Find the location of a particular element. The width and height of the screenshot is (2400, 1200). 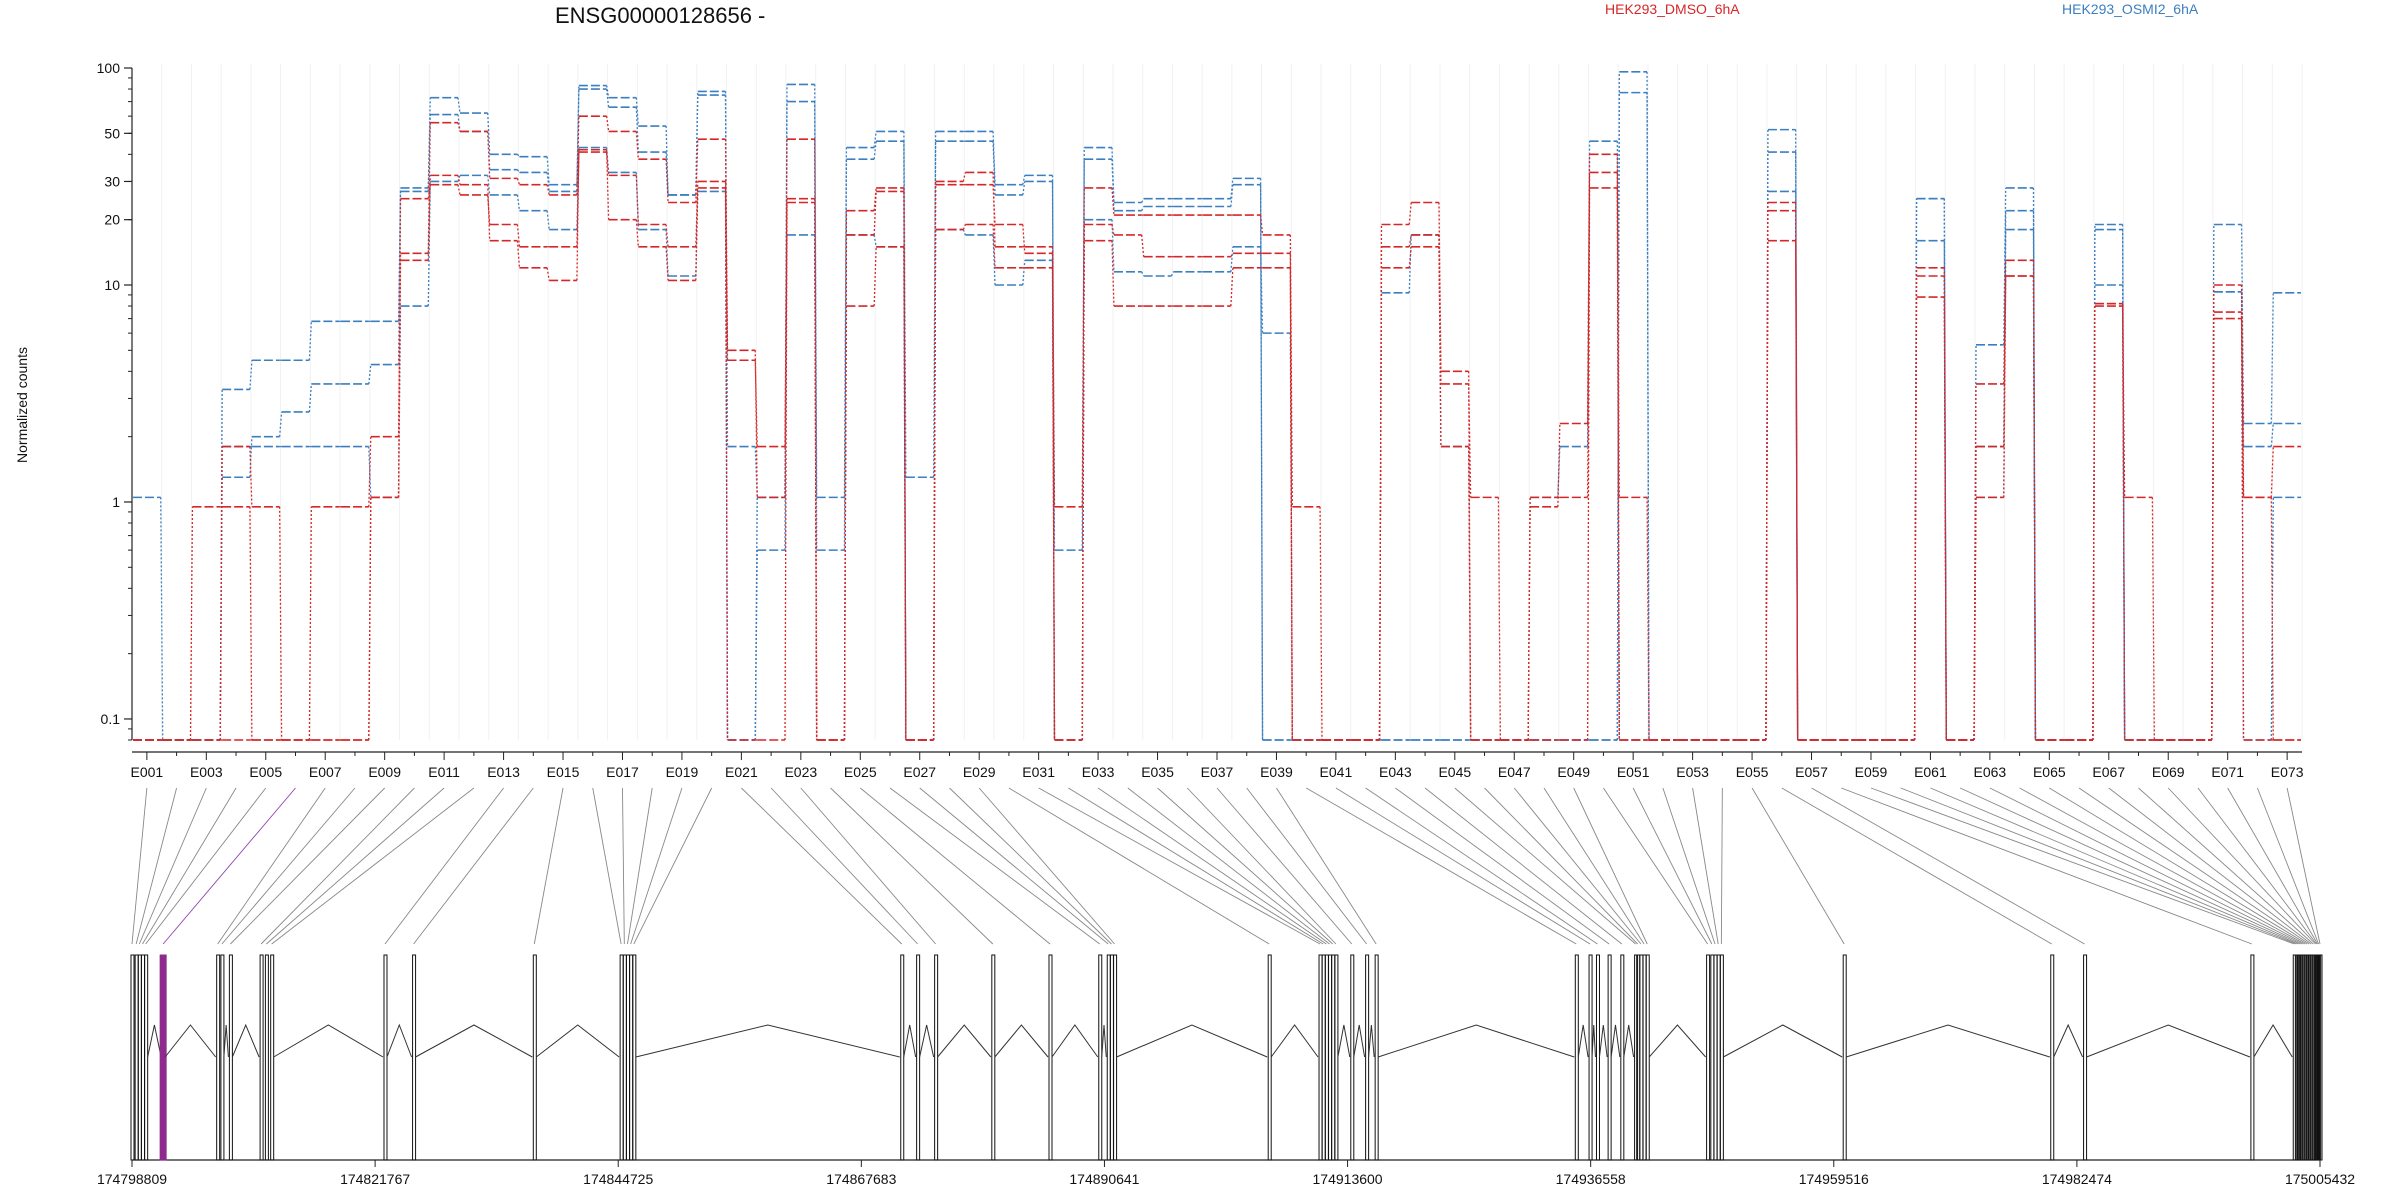

y-tick-label: 10 is located at coordinates (112, 285).